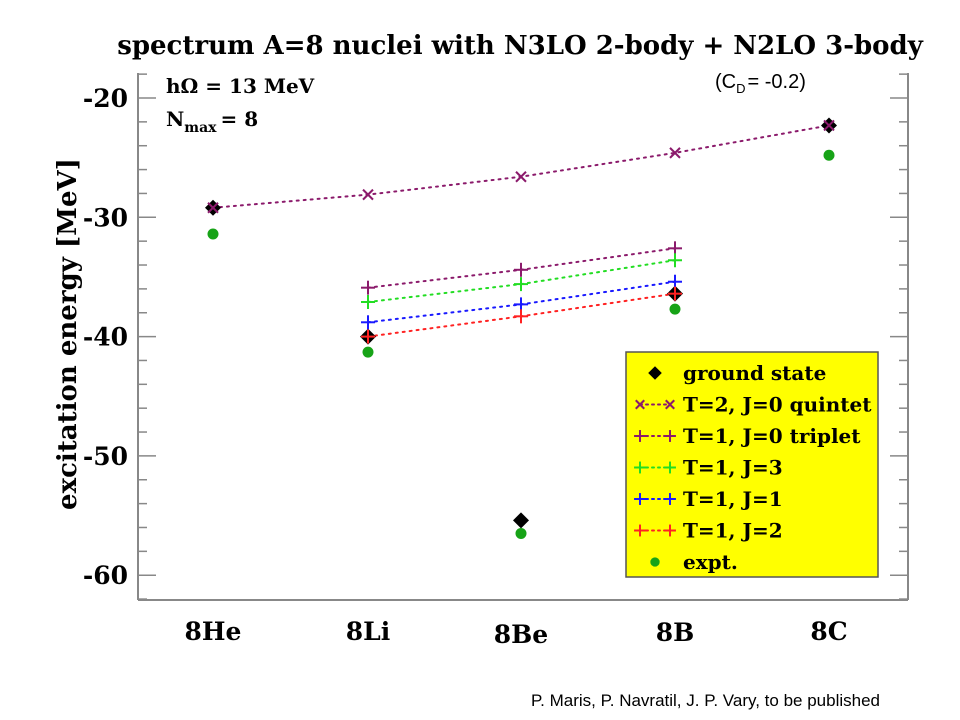 This screenshot has height=720, width=960. I want to click on legend-box, so click(752, 464).